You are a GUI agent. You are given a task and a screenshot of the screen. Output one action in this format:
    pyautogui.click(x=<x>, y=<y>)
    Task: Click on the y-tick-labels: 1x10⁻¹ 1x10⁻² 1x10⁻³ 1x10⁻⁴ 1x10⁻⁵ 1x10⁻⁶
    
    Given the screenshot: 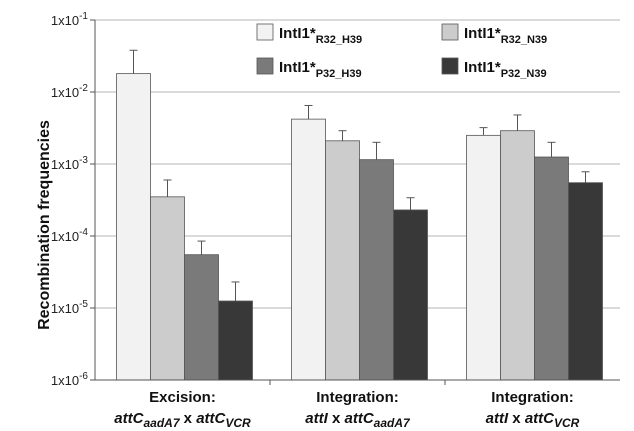 What is the action you would take?
    pyautogui.click(x=70, y=199)
    